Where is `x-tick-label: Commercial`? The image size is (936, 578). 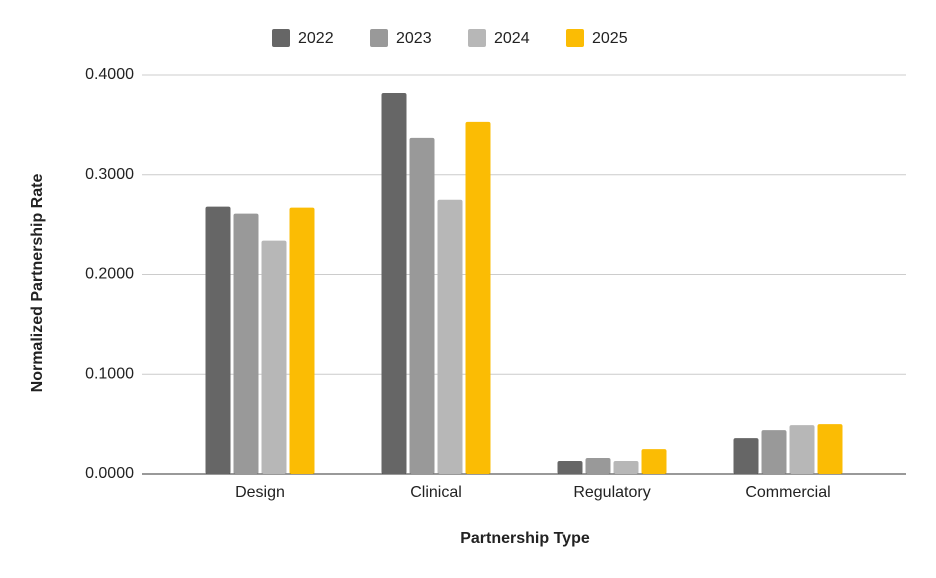 x-tick-label: Commercial is located at coordinates (787, 492).